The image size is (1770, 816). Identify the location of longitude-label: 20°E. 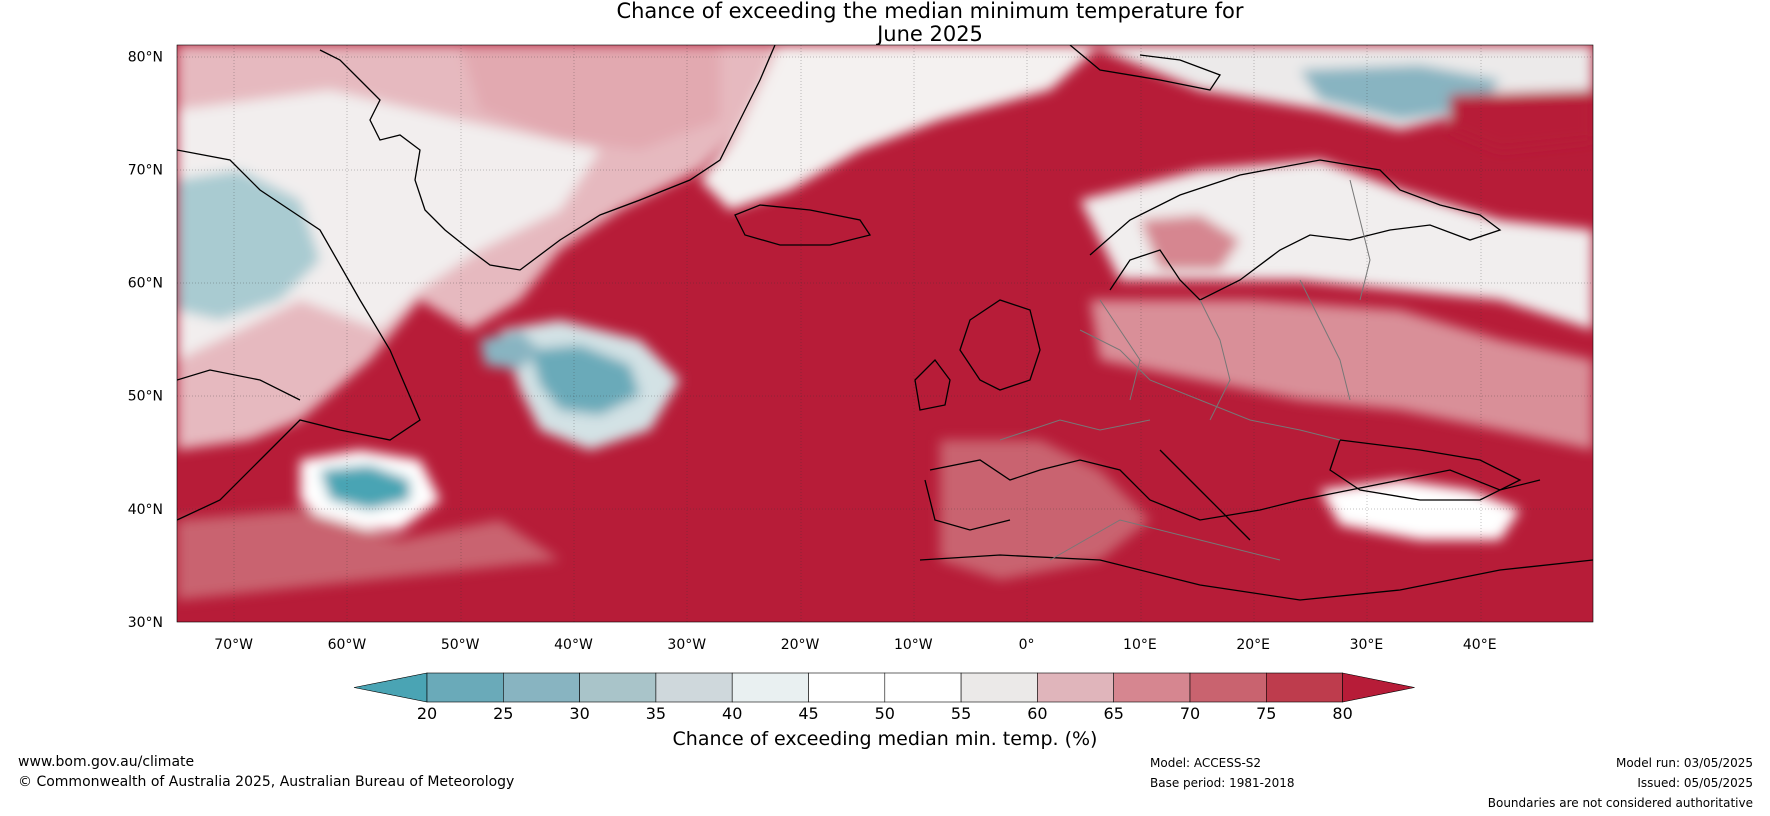
(1253, 645).